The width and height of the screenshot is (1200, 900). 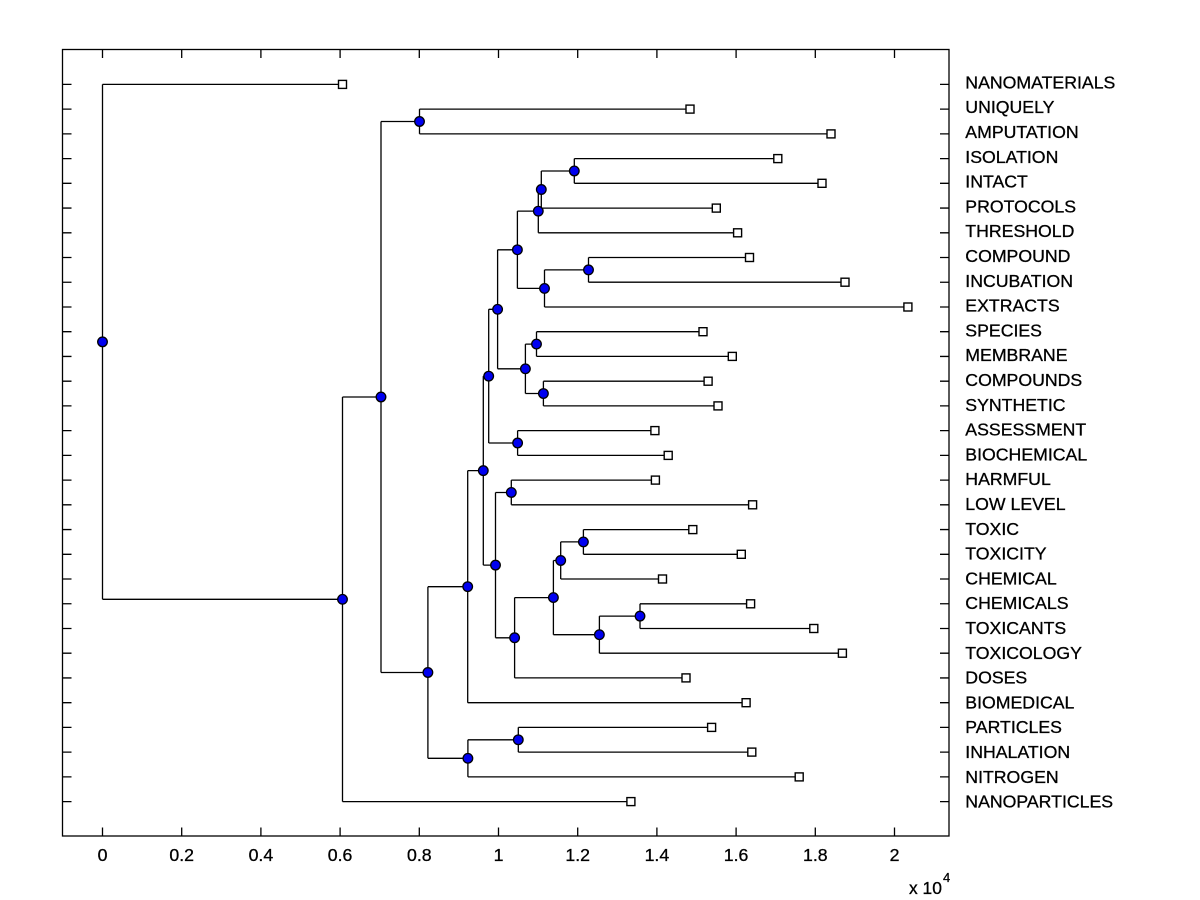 I want to click on svg-text: CHEMICALS, so click(x=1016, y=603).